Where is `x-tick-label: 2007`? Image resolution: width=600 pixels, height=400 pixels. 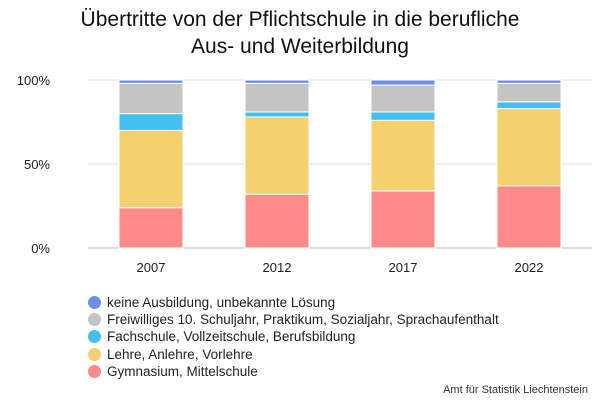
x-tick-label: 2007 is located at coordinates (151, 267).